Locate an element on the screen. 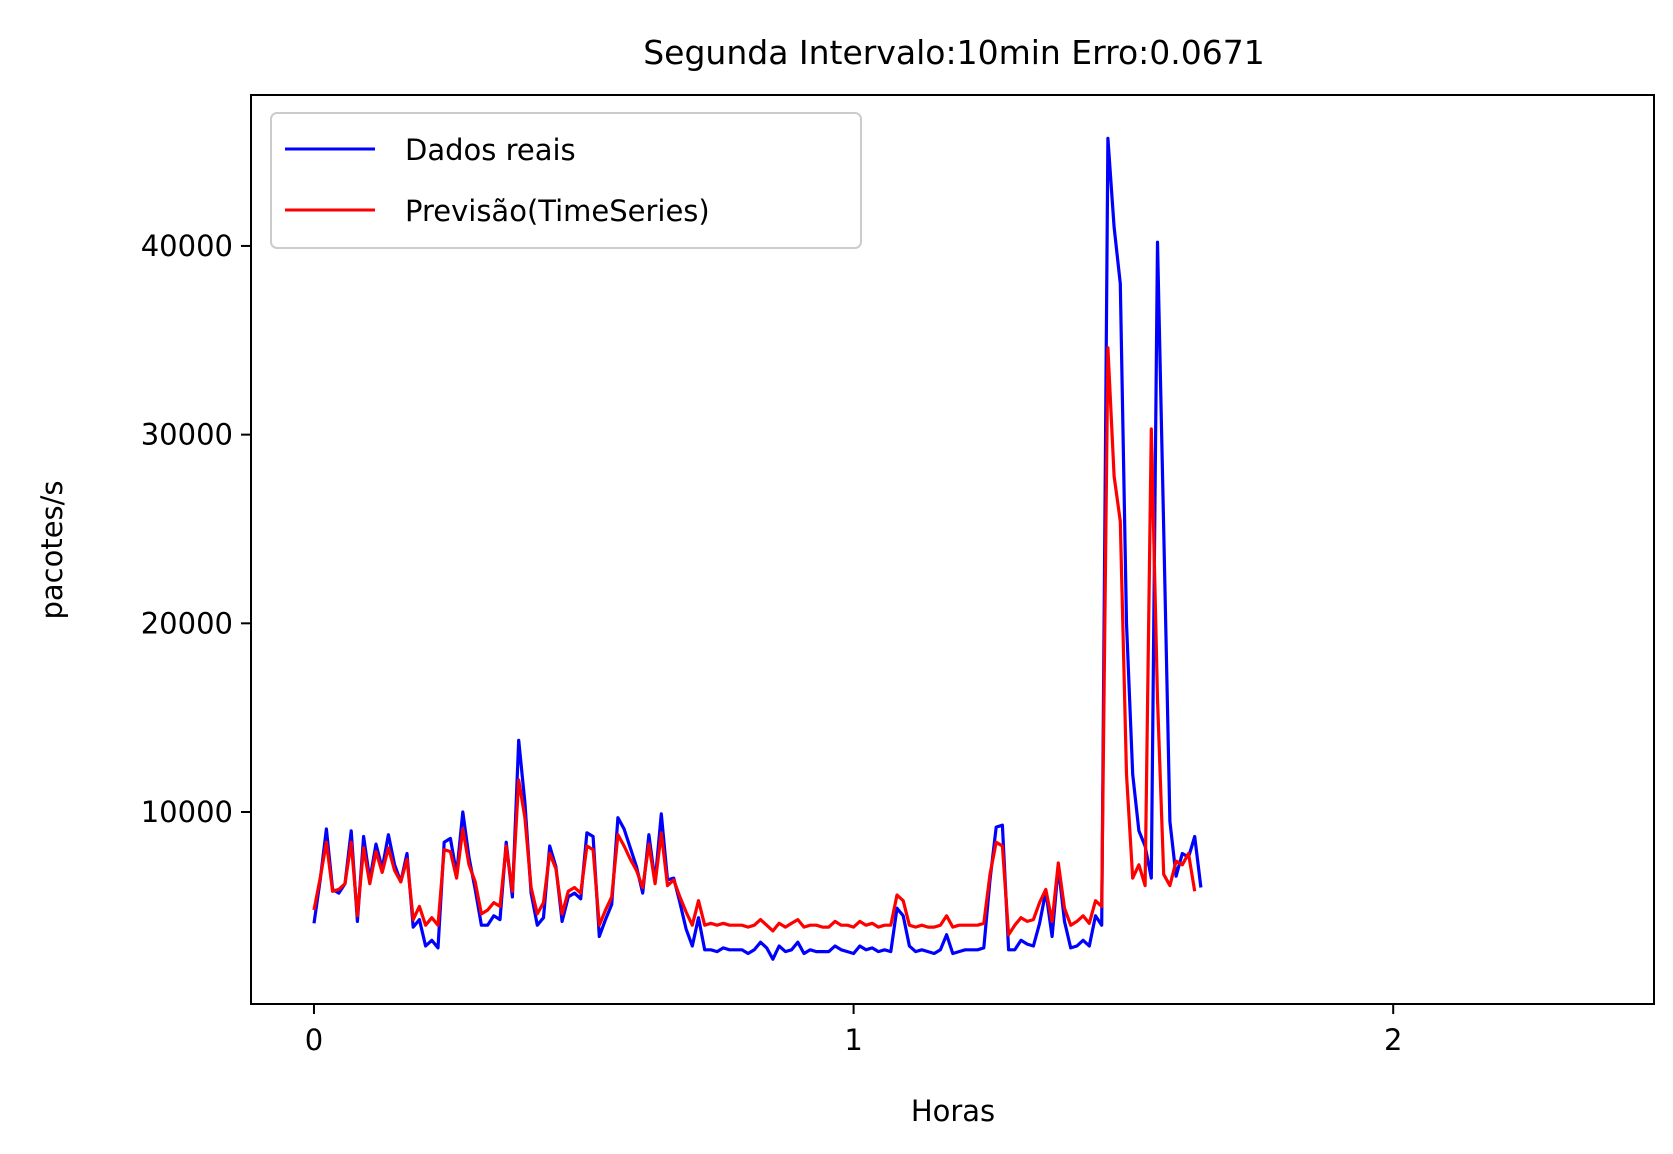  legend-label-previsao: Previsão(TimeSeries) is located at coordinates (557, 211).